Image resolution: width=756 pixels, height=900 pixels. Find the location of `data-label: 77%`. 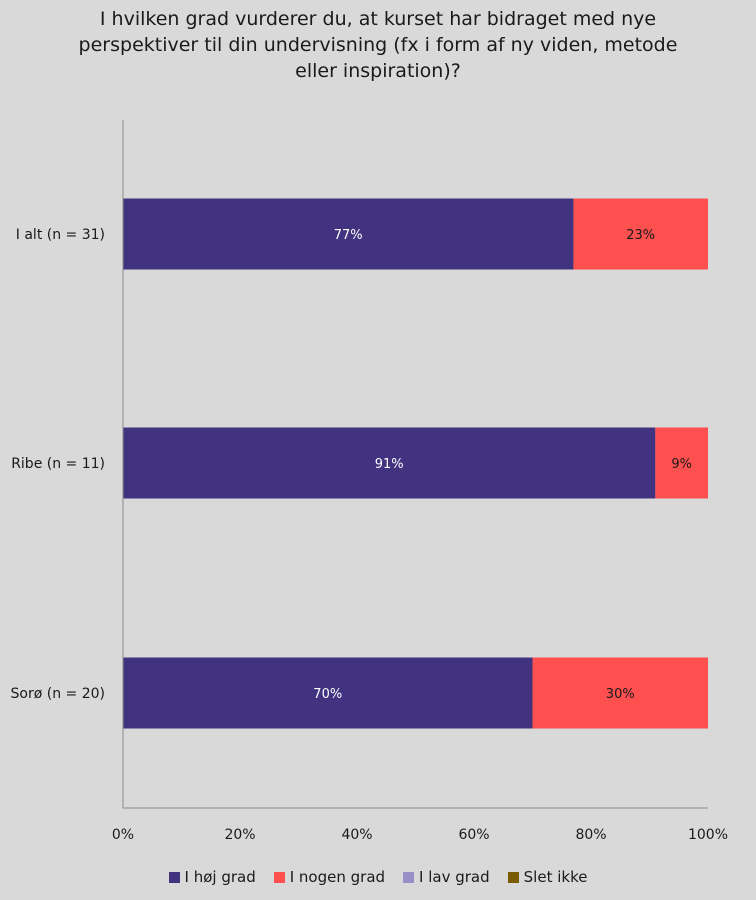

data-label: 77% is located at coordinates (348, 235).